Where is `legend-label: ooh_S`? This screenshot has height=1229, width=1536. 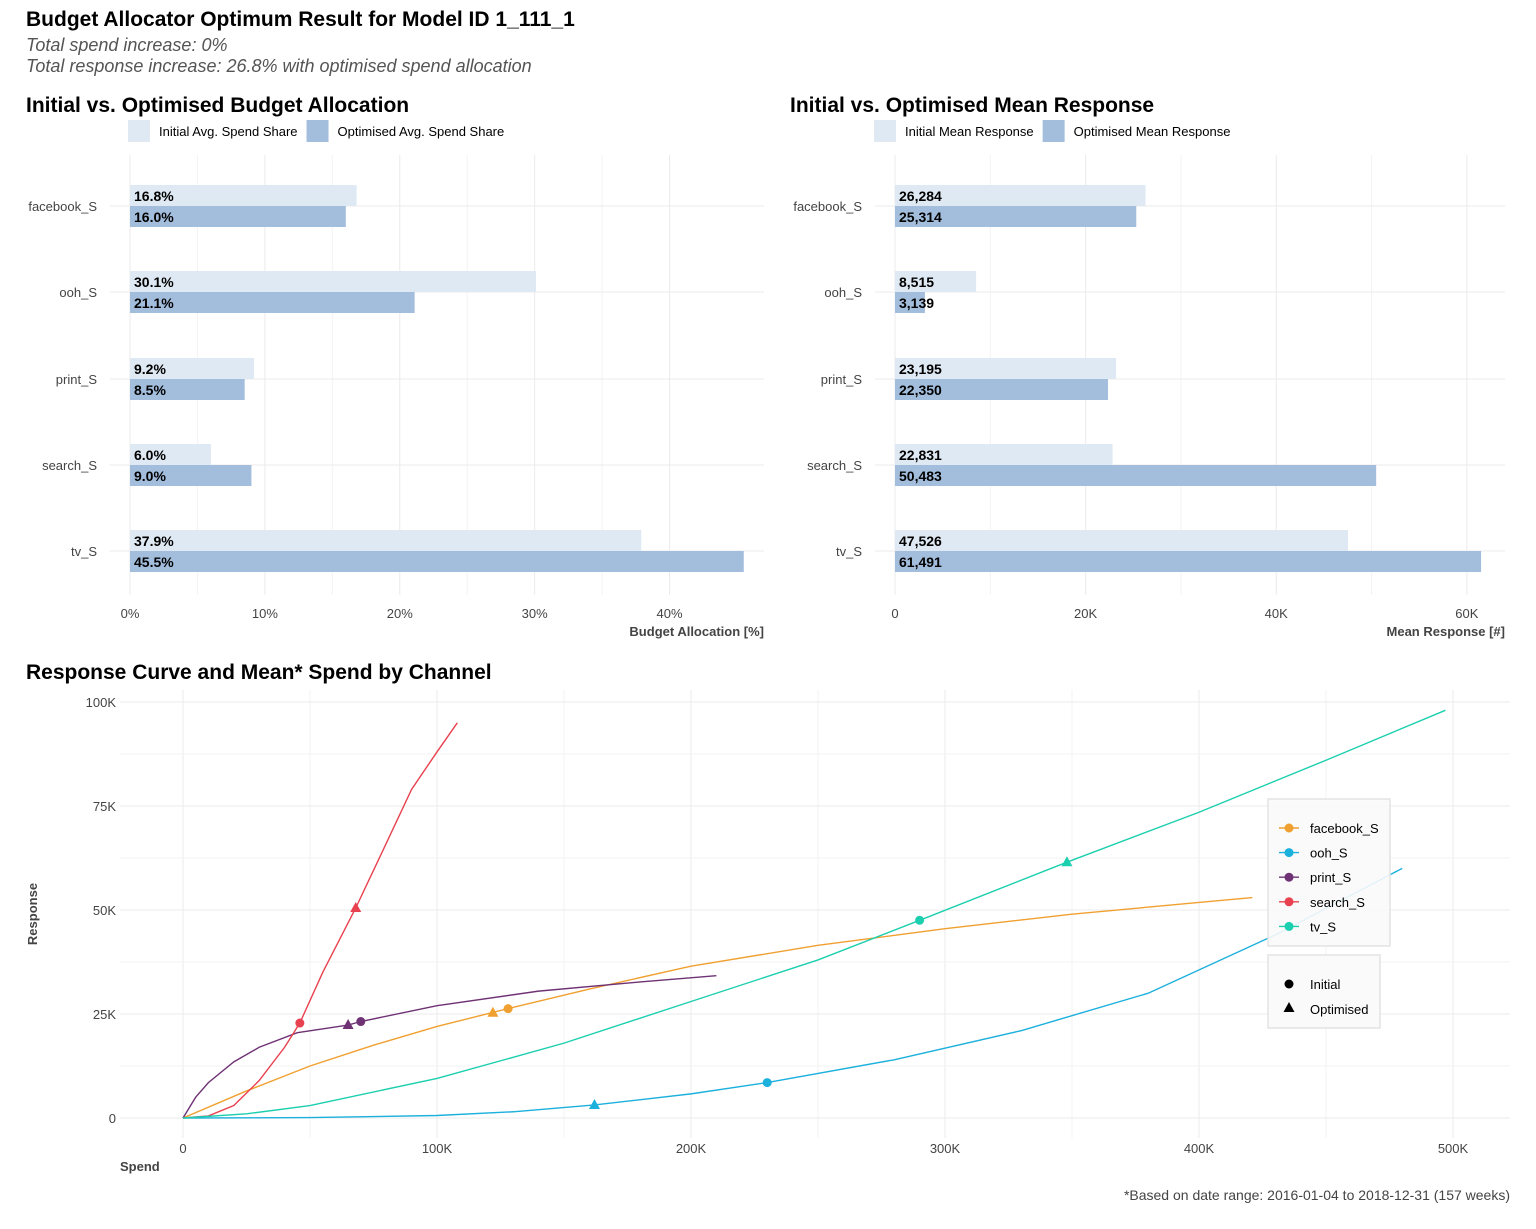 legend-label: ooh_S is located at coordinates (1329, 853).